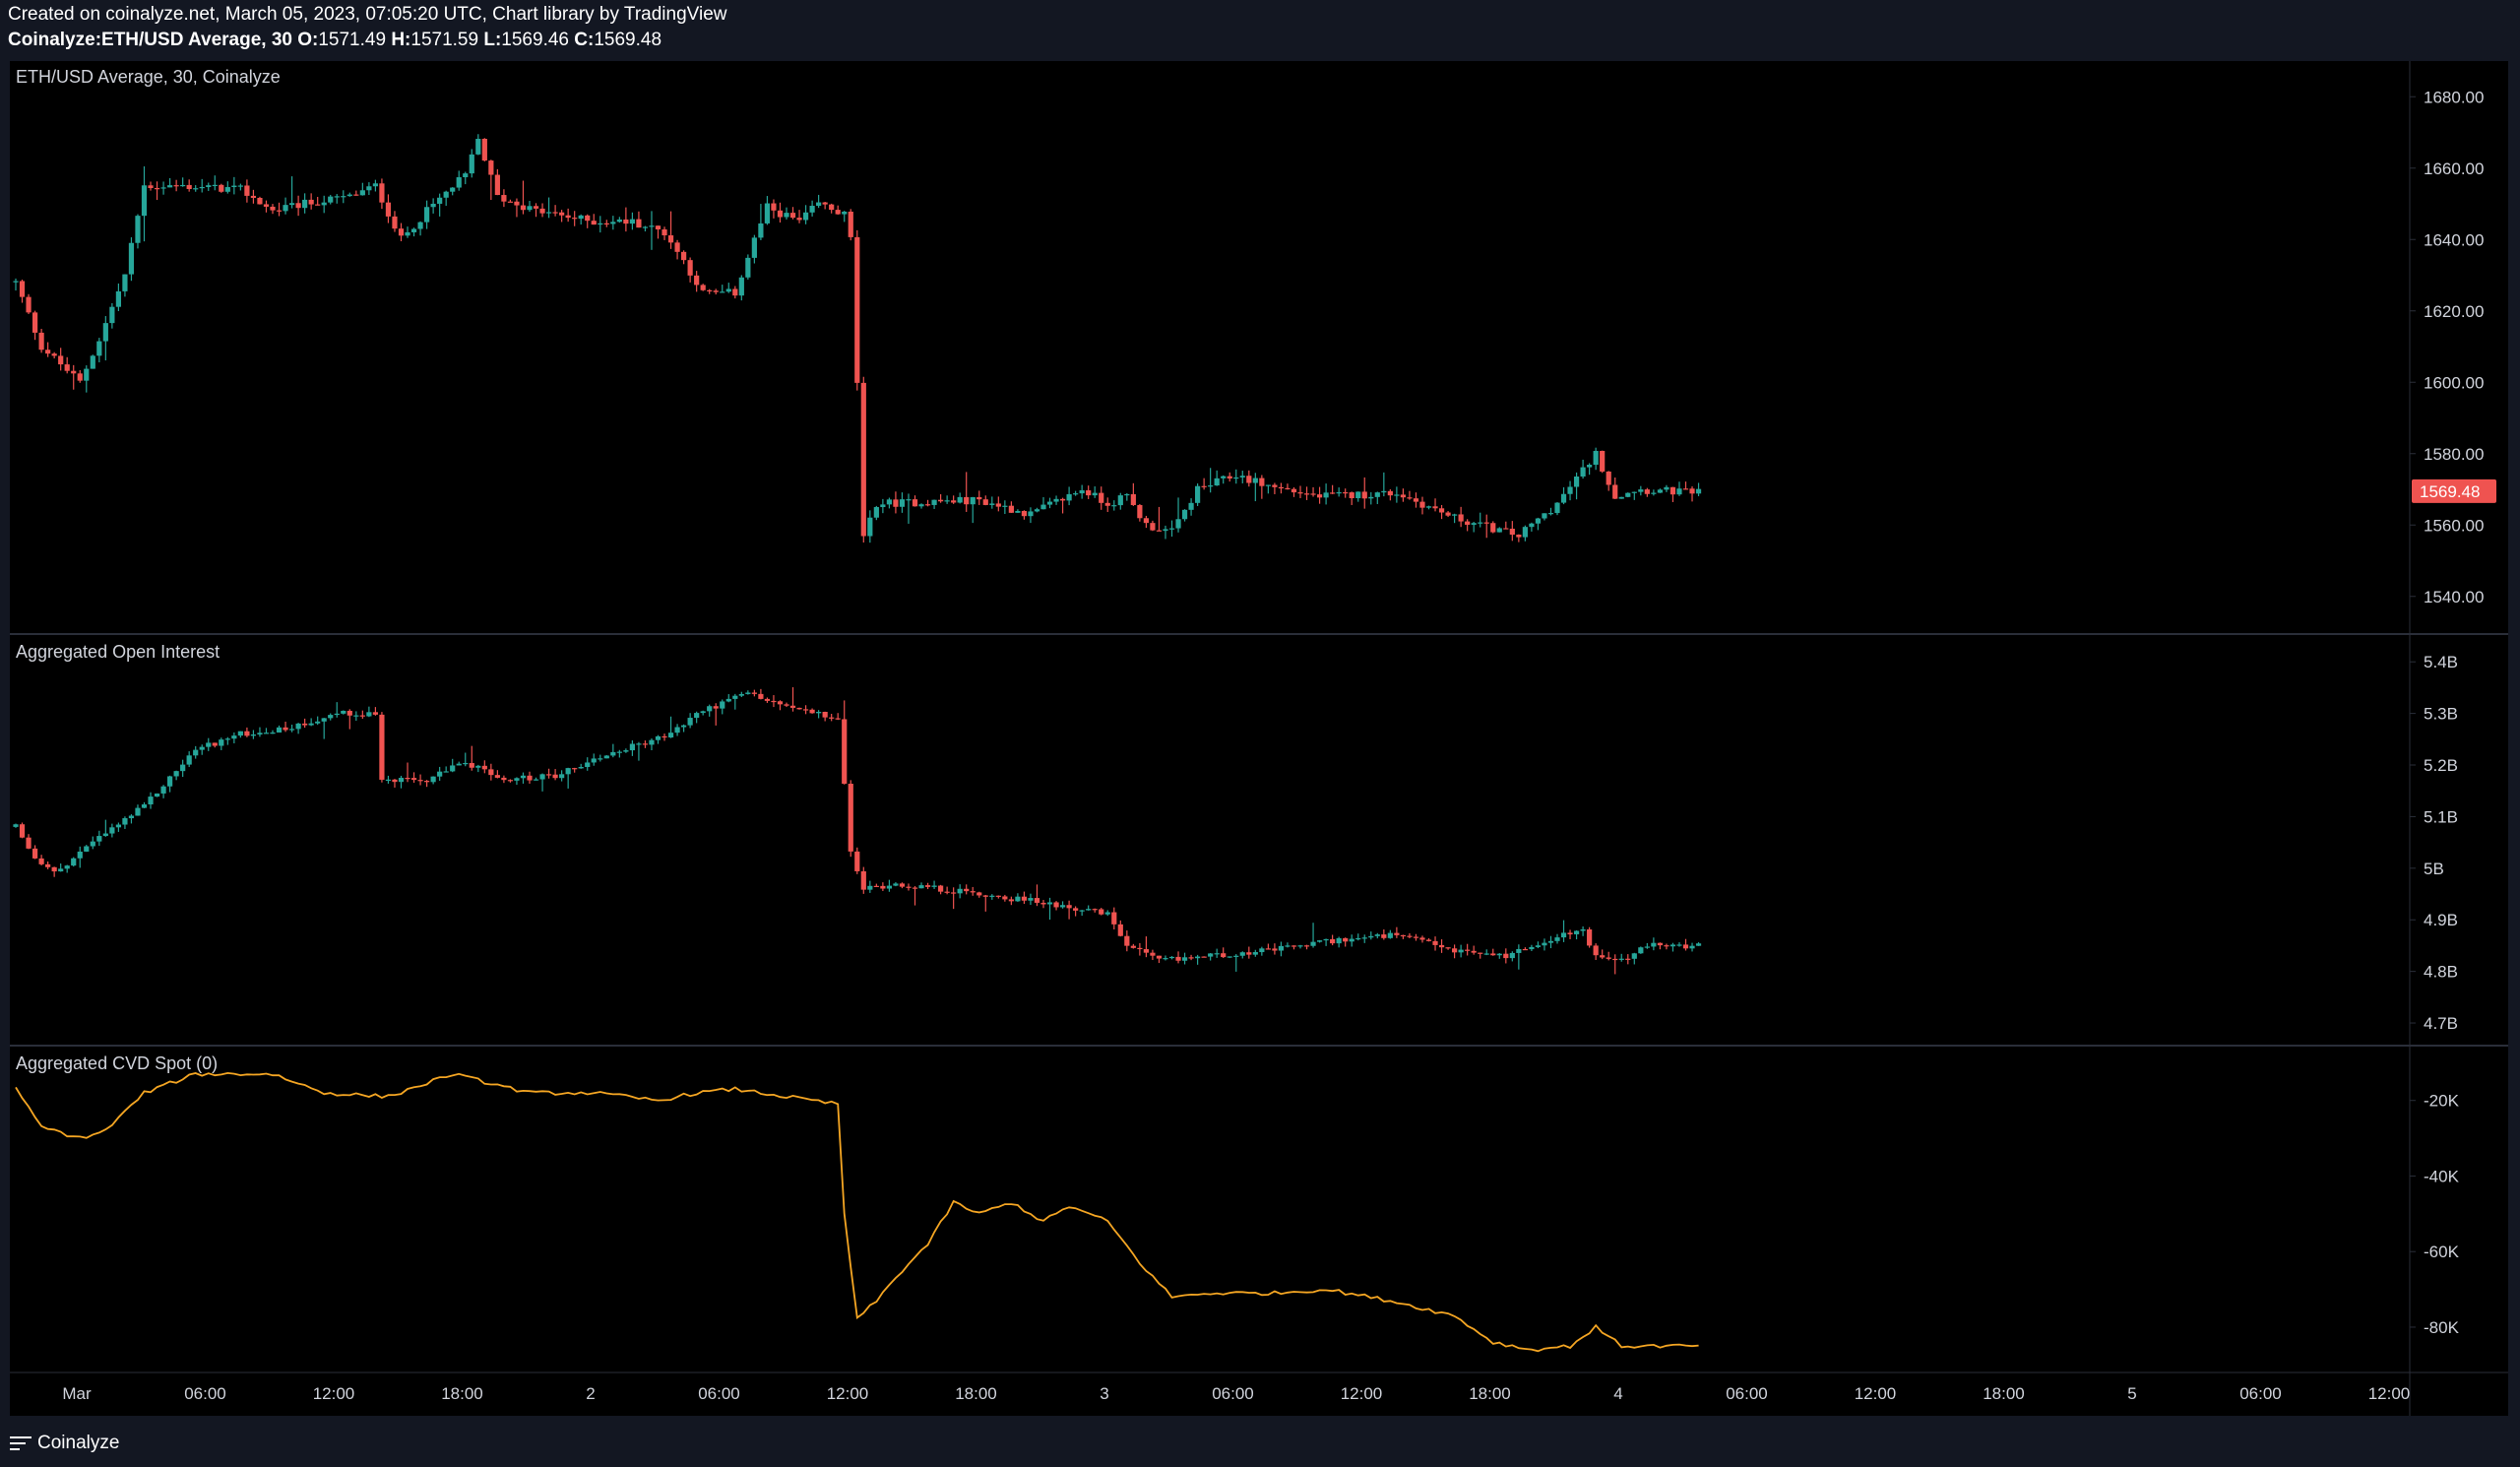 The height and width of the screenshot is (1467, 2520). Describe the element at coordinates (117, 1063) in the screenshot. I see `pane-title: Aggregated CVD Spot (0)` at that location.